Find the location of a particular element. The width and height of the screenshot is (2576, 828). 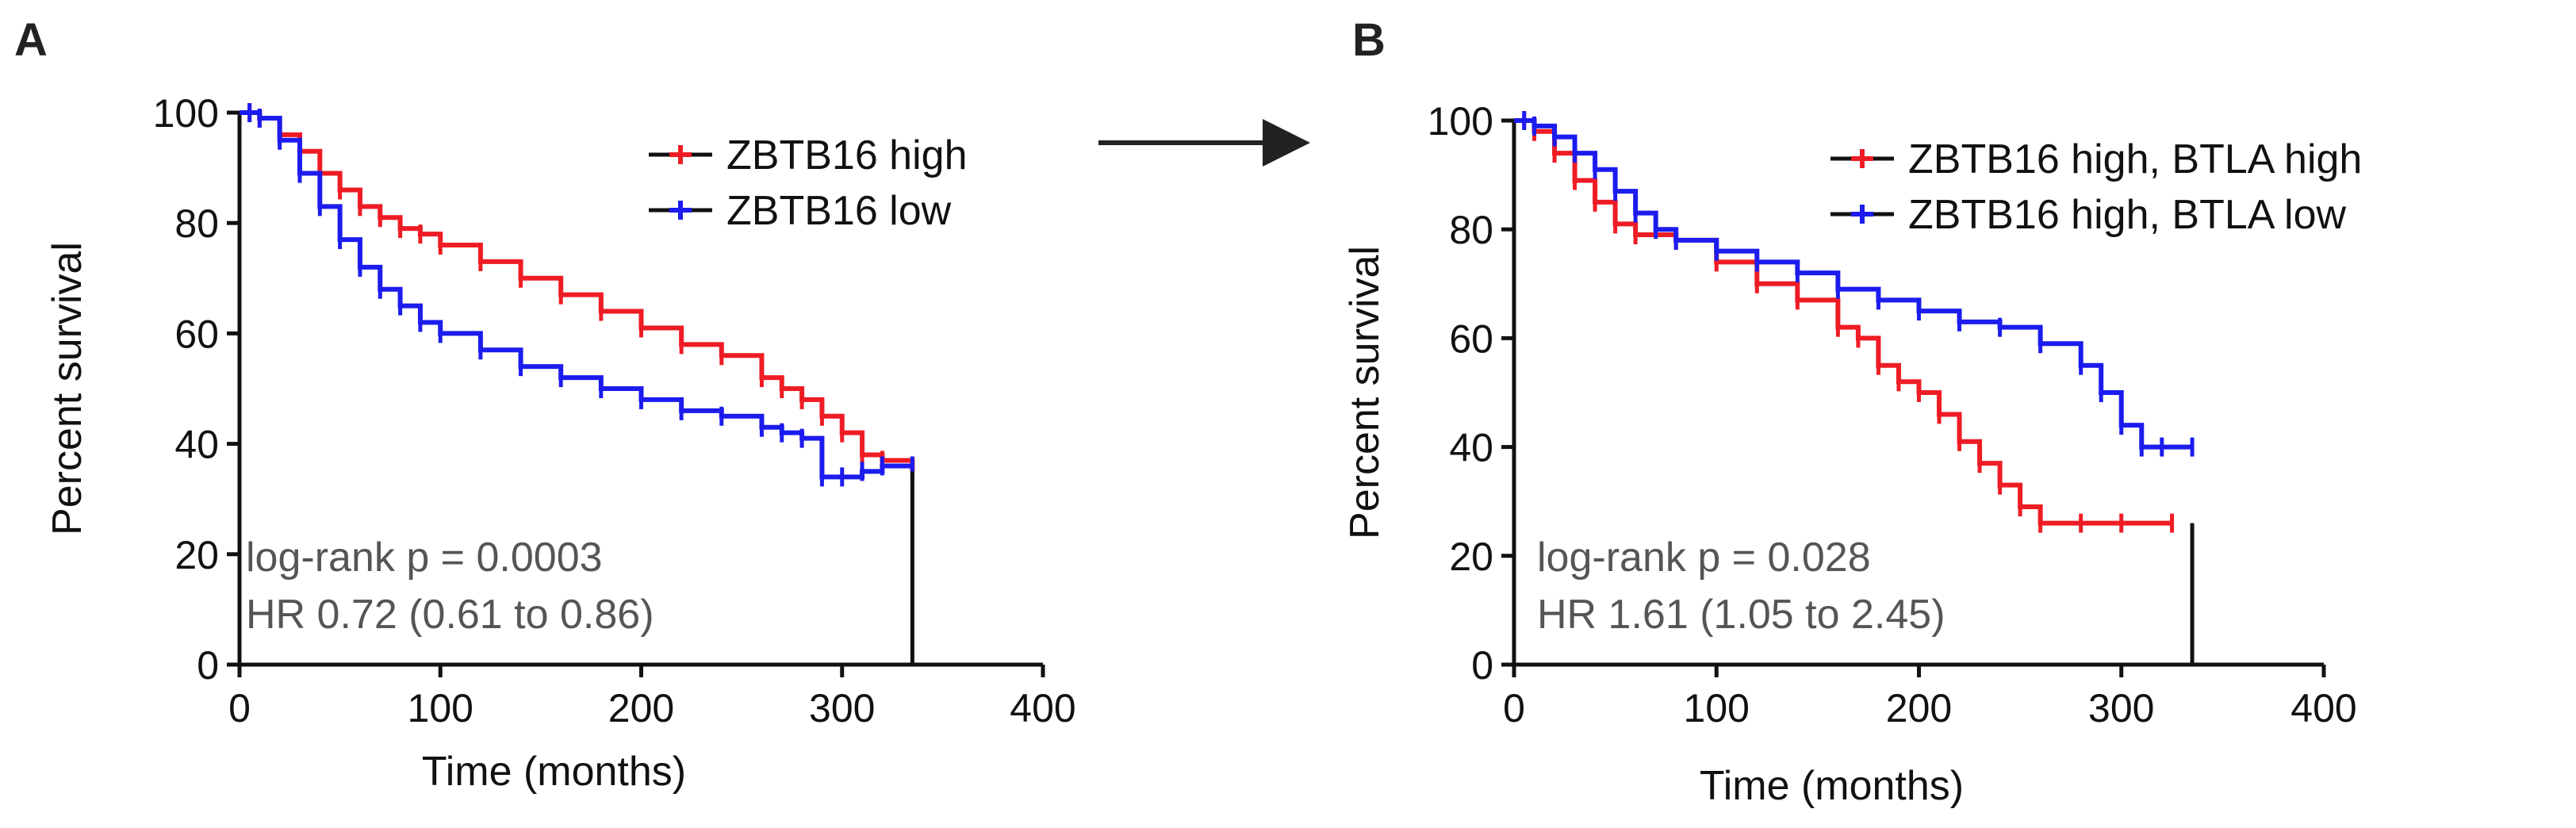

legend-item: ZBTB16 low is located at coordinates (800, 211).